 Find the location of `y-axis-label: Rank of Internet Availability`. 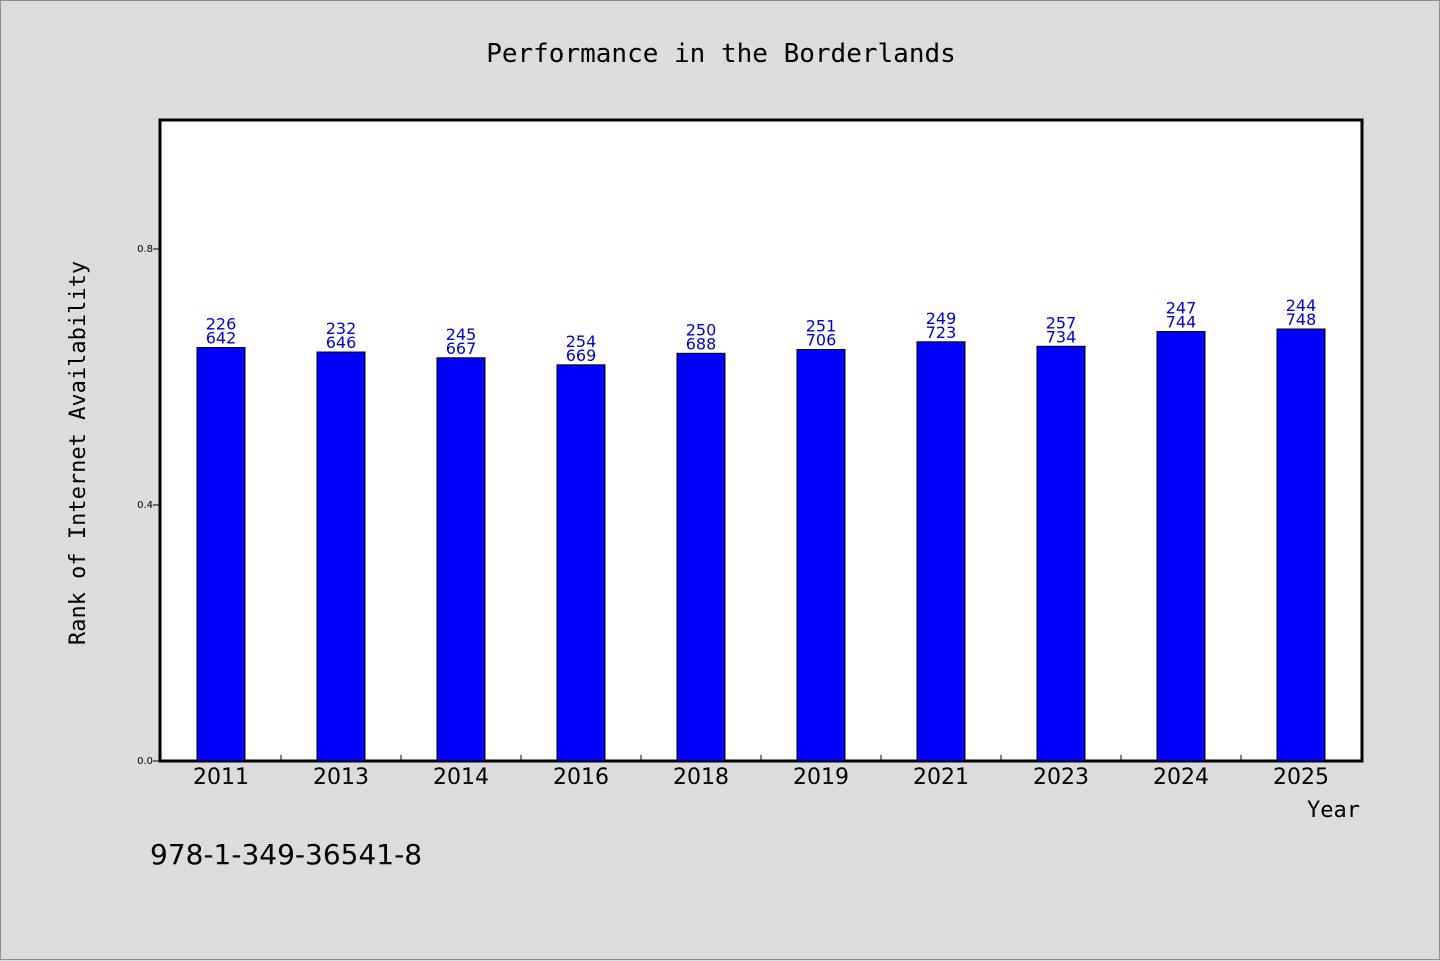

y-axis-label: Rank of Internet Availability is located at coordinates (78, 453).